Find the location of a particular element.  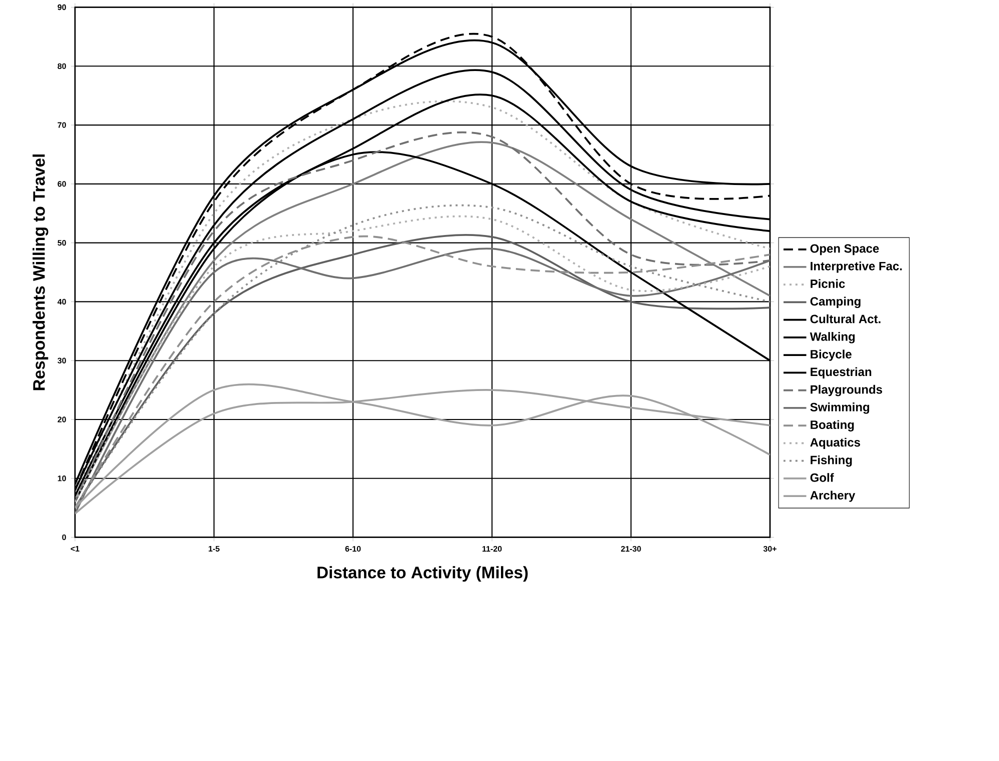

x-tick-label: <1 is located at coordinates (75, 549).